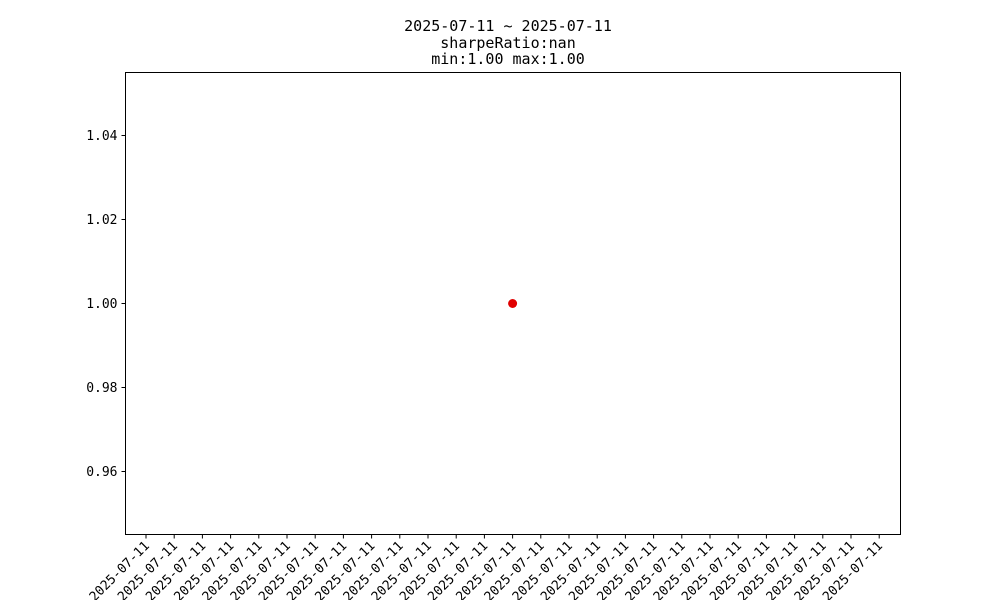 The width and height of the screenshot is (1000, 600). I want to click on y-tick-label: 1.00, so click(101, 304).